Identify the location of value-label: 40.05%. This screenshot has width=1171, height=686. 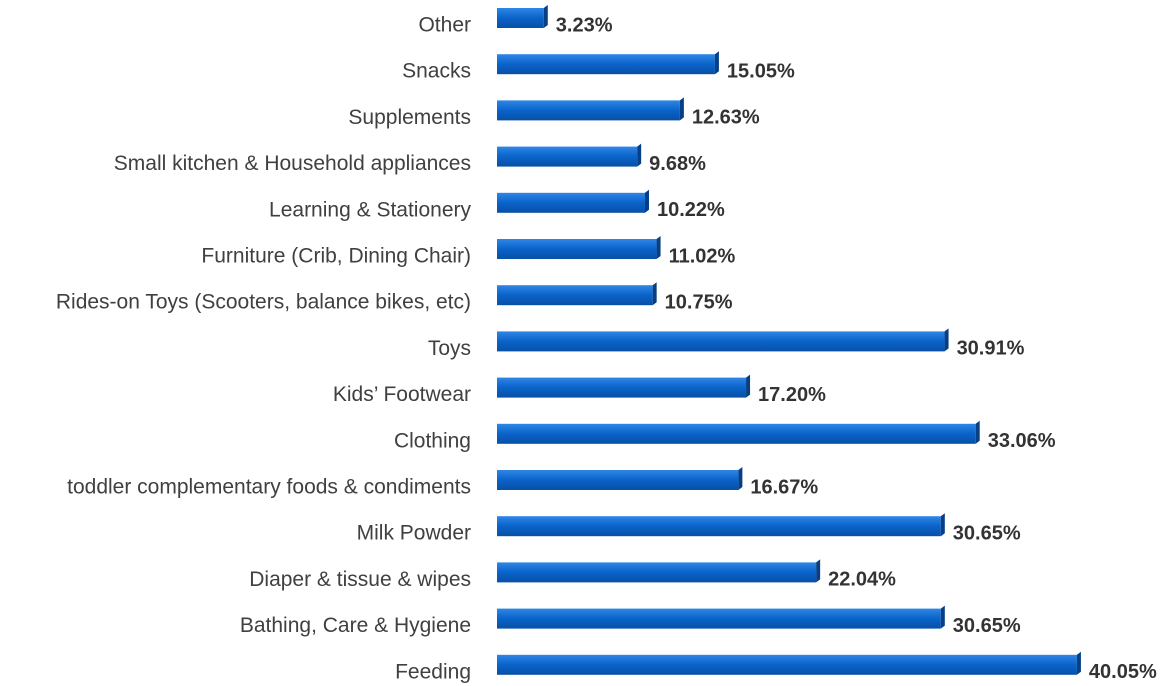
(1123, 672).